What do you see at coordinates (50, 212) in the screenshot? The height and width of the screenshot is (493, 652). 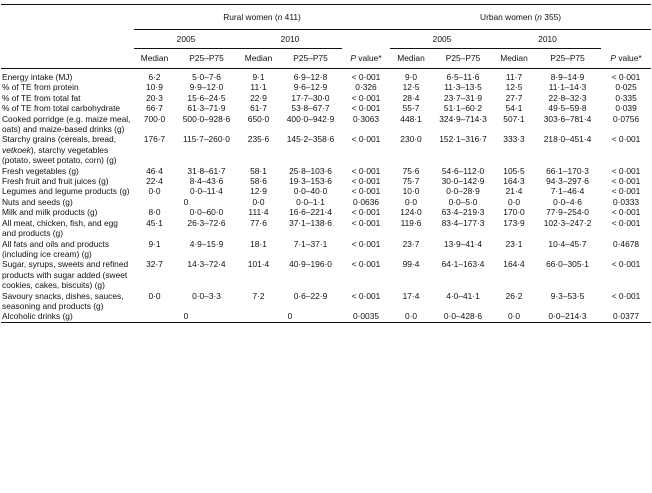 I see `row-label: Milk and milk products (g)` at bounding box center [50, 212].